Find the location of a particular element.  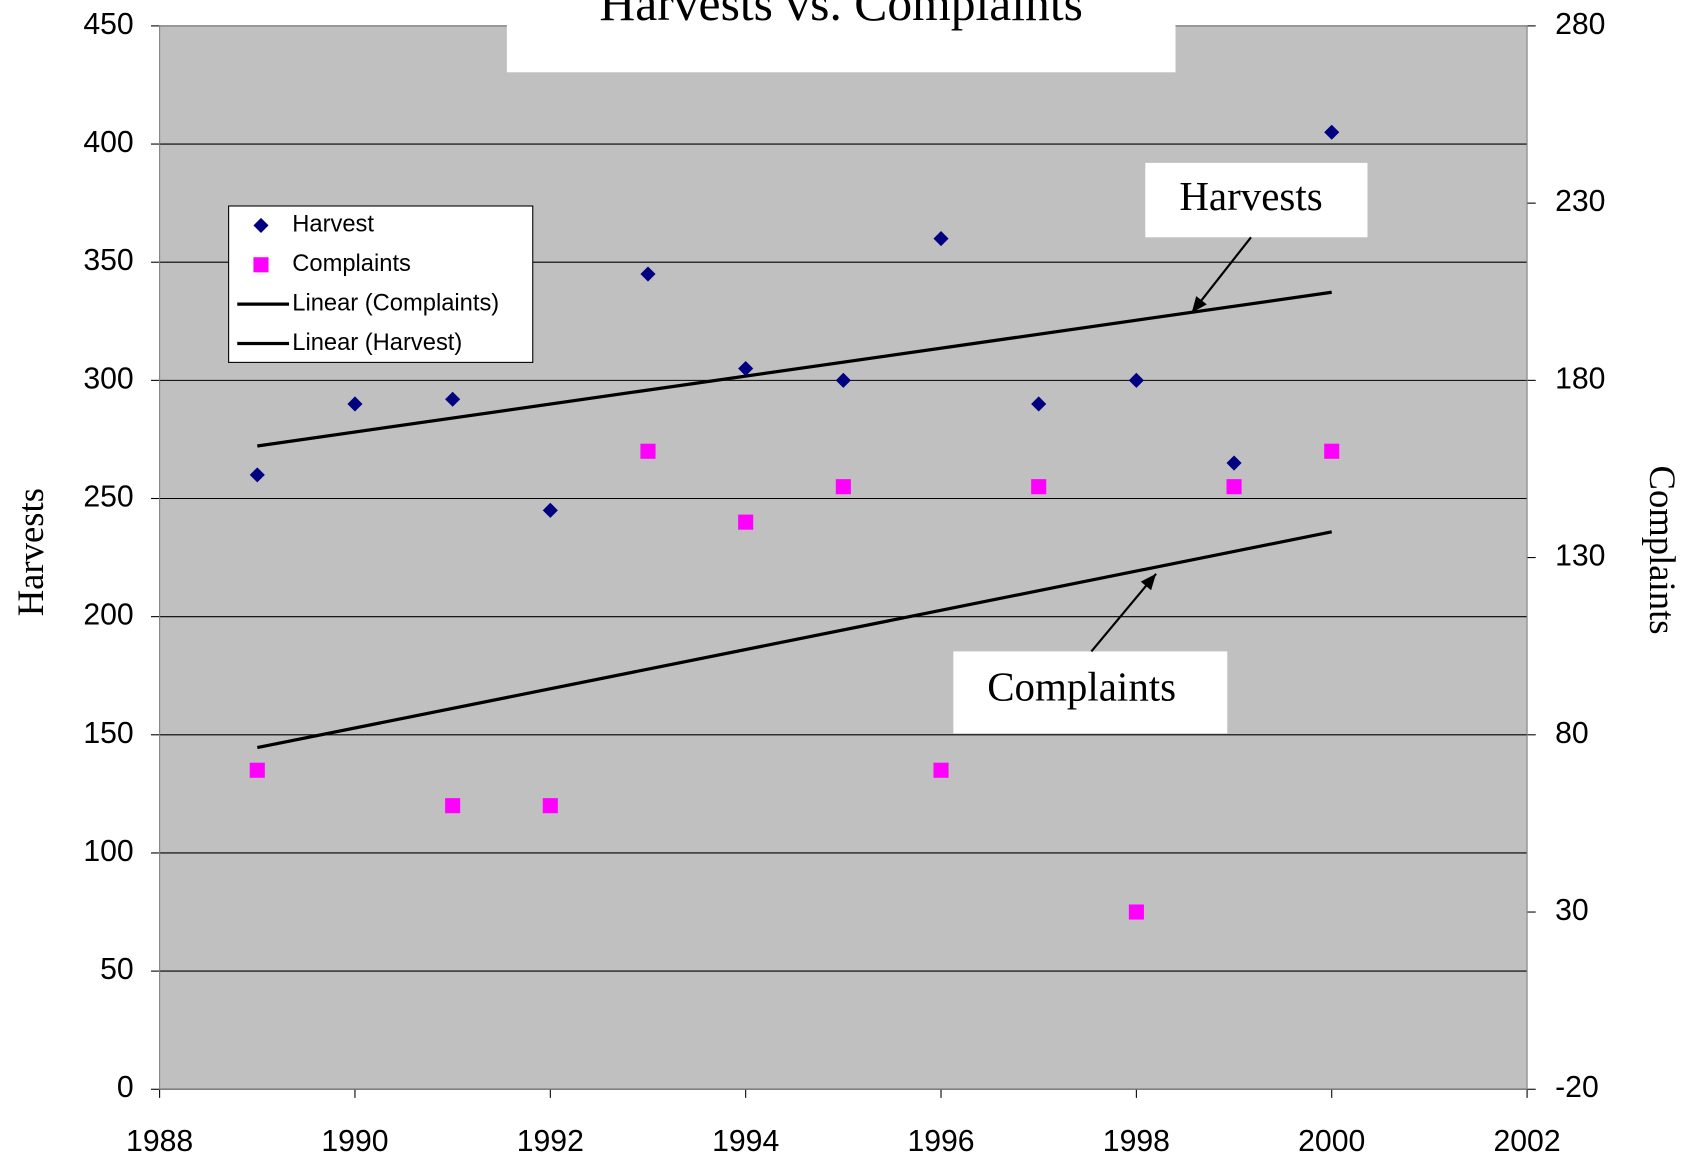

title-box is located at coordinates (841, 36).